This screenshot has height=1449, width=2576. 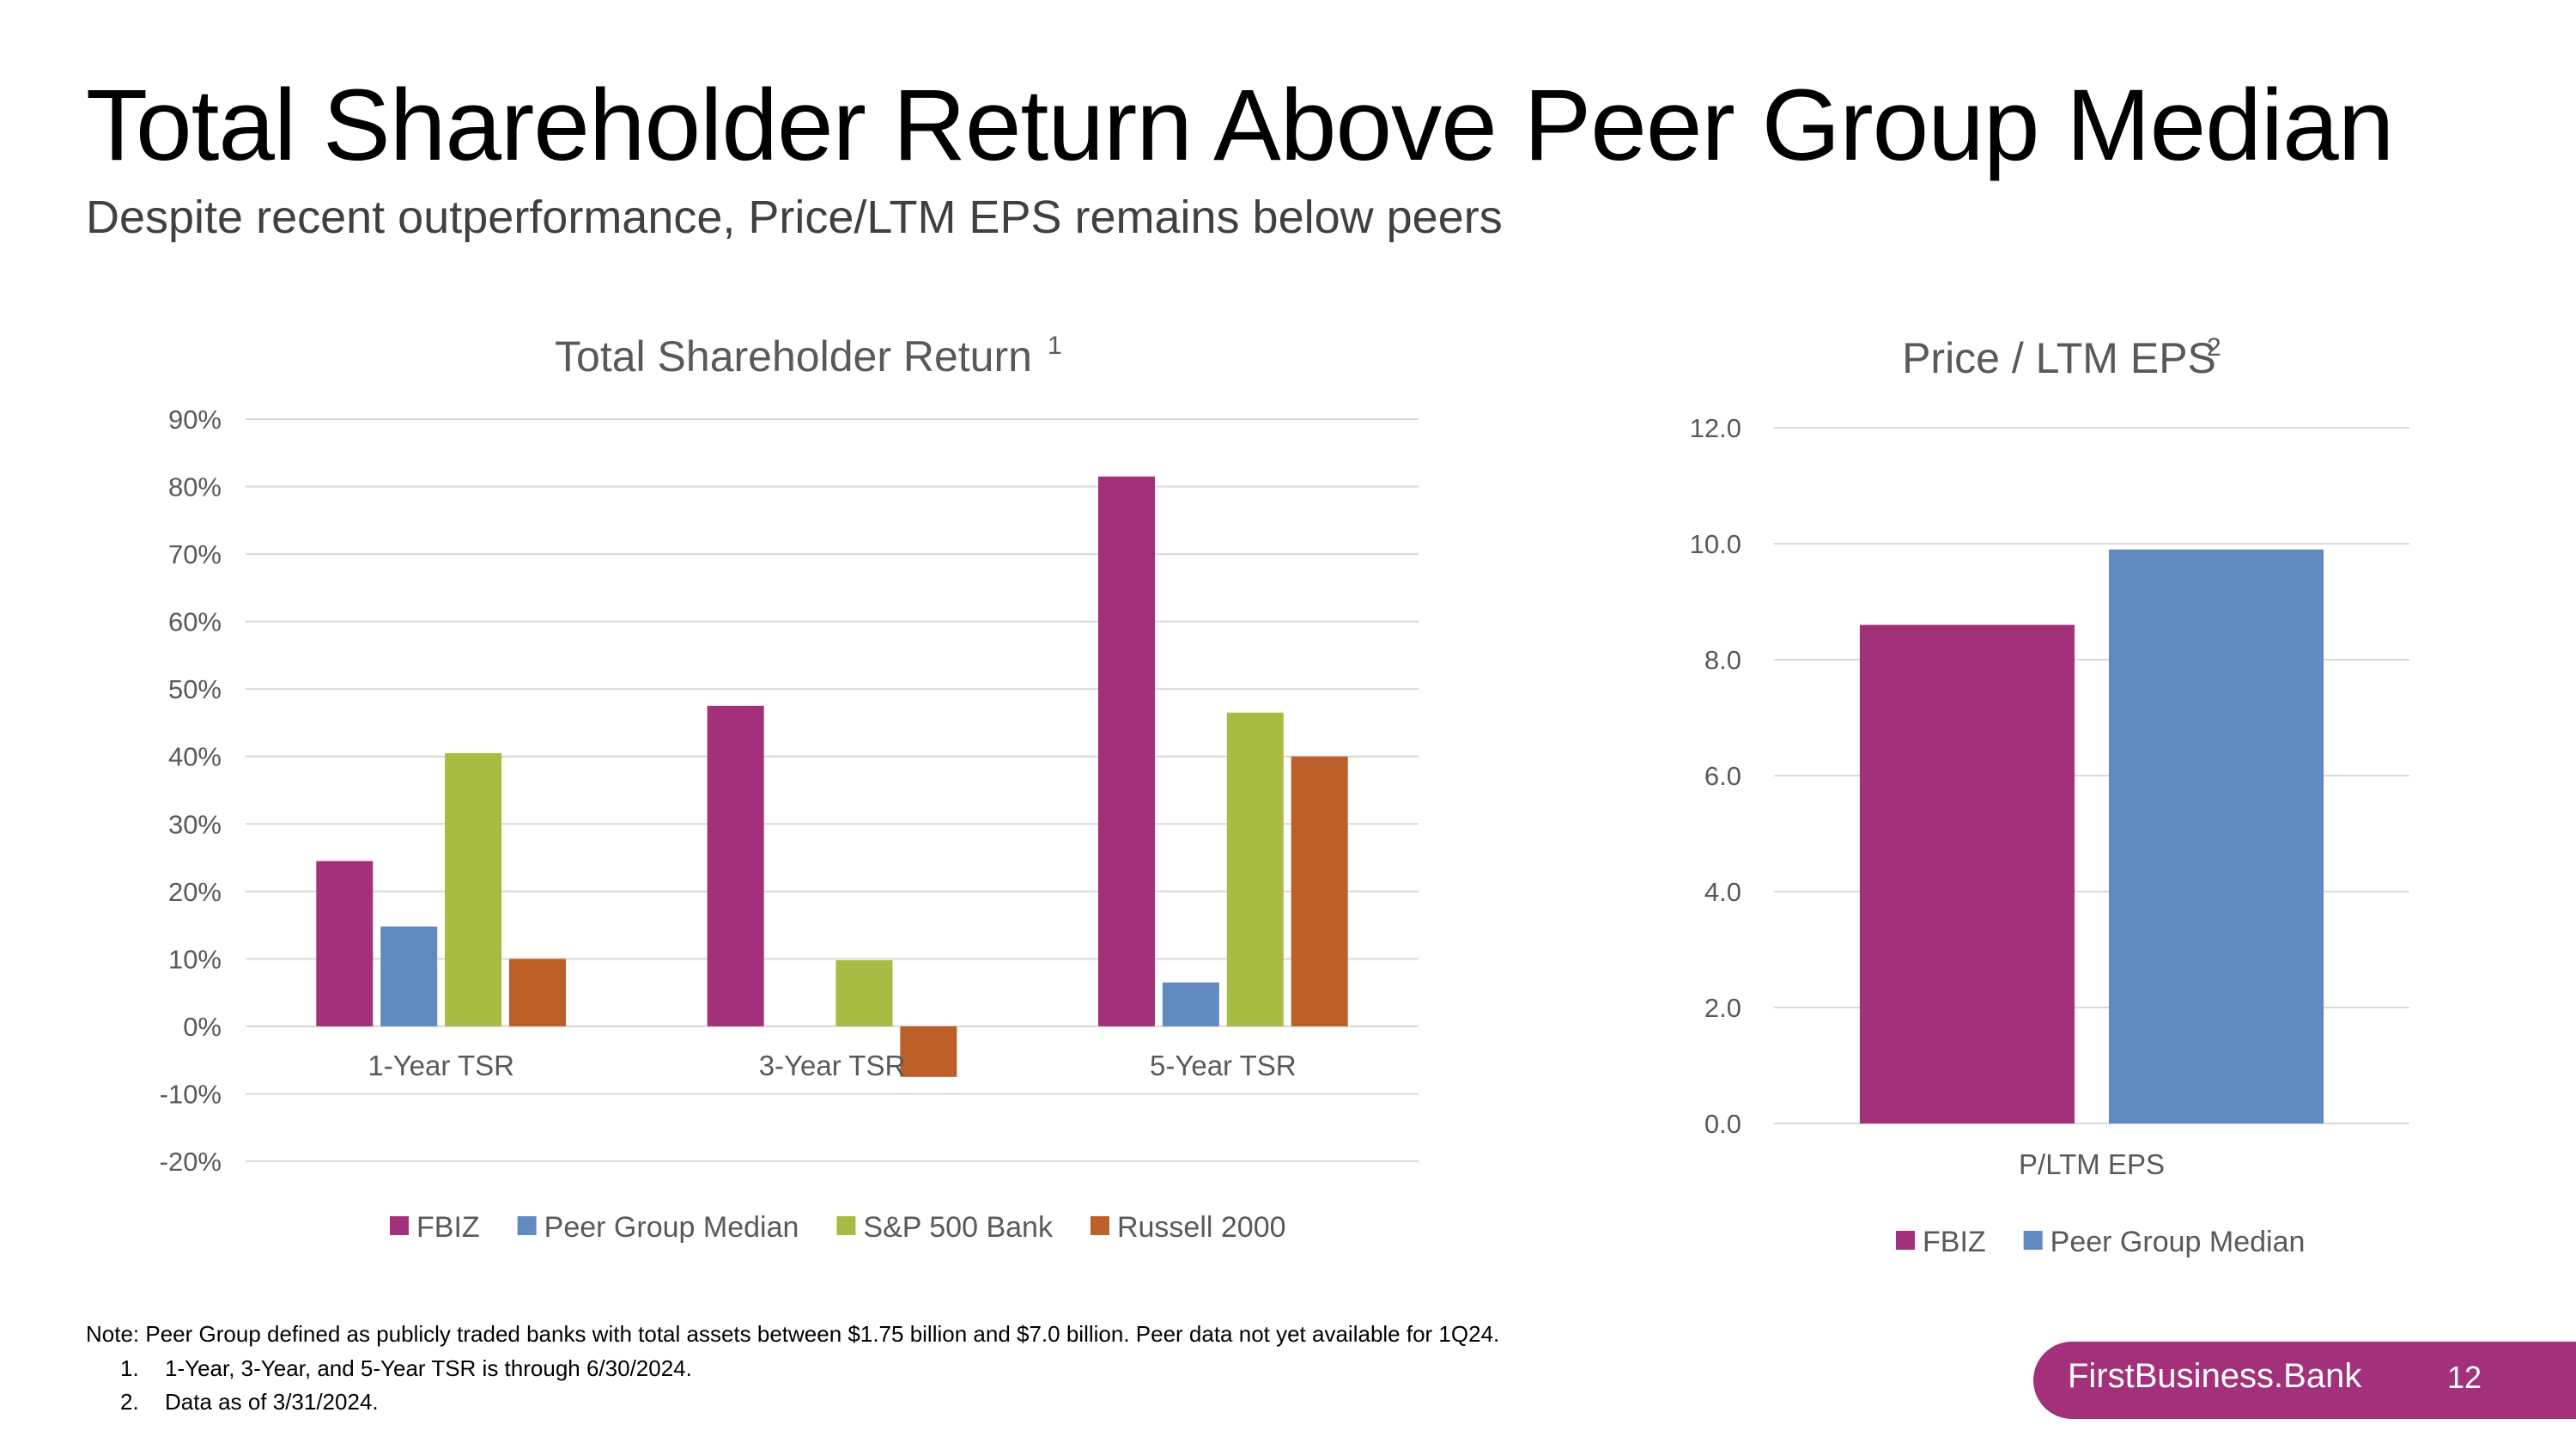 I want to click on tsr-chart-footnote: 1, so click(x=1055, y=346).